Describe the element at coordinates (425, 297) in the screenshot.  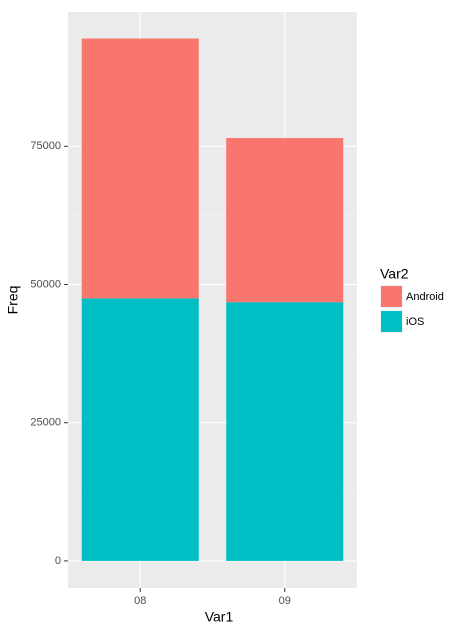
I see `legend-label: Android` at that location.